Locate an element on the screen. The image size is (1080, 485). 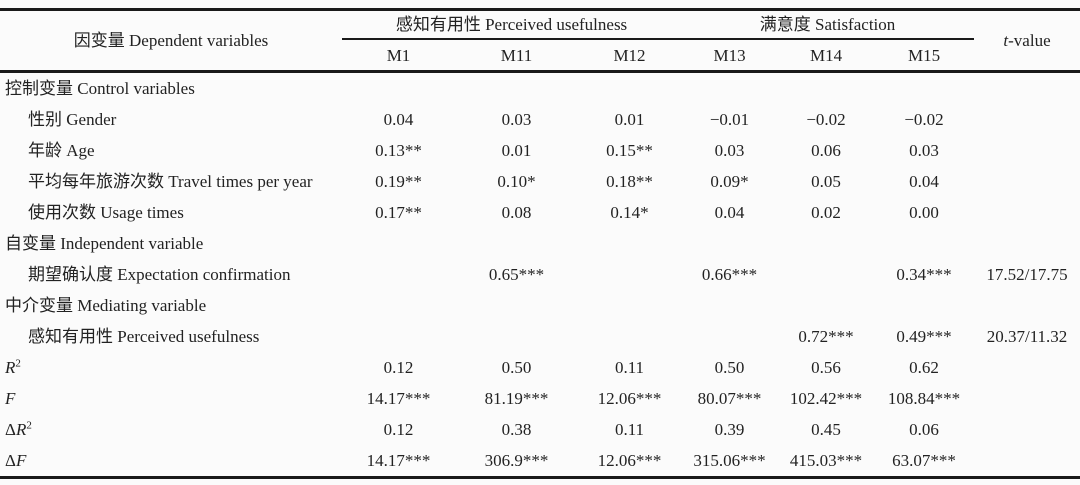
value-cell: 14.17*** is located at coordinates (398, 462).